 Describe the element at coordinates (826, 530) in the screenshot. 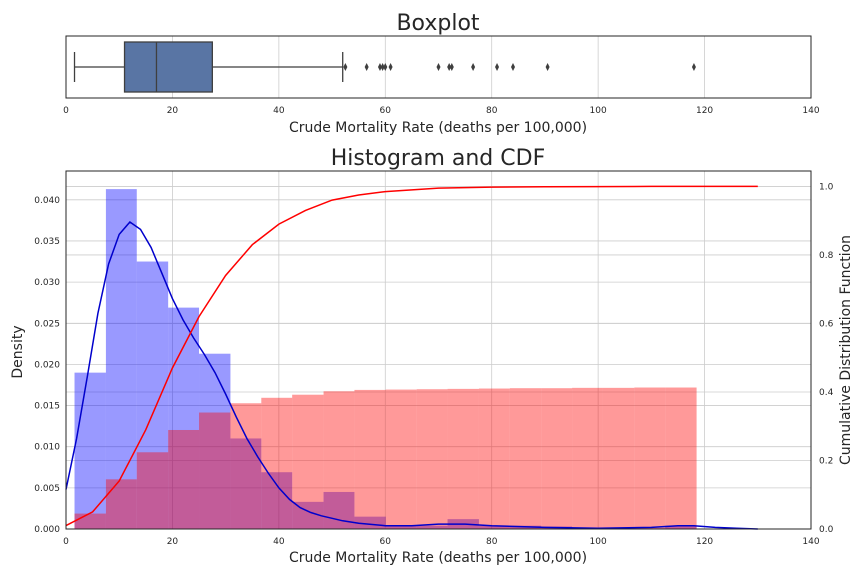

I see `y2-tick-label: 0.0` at that location.